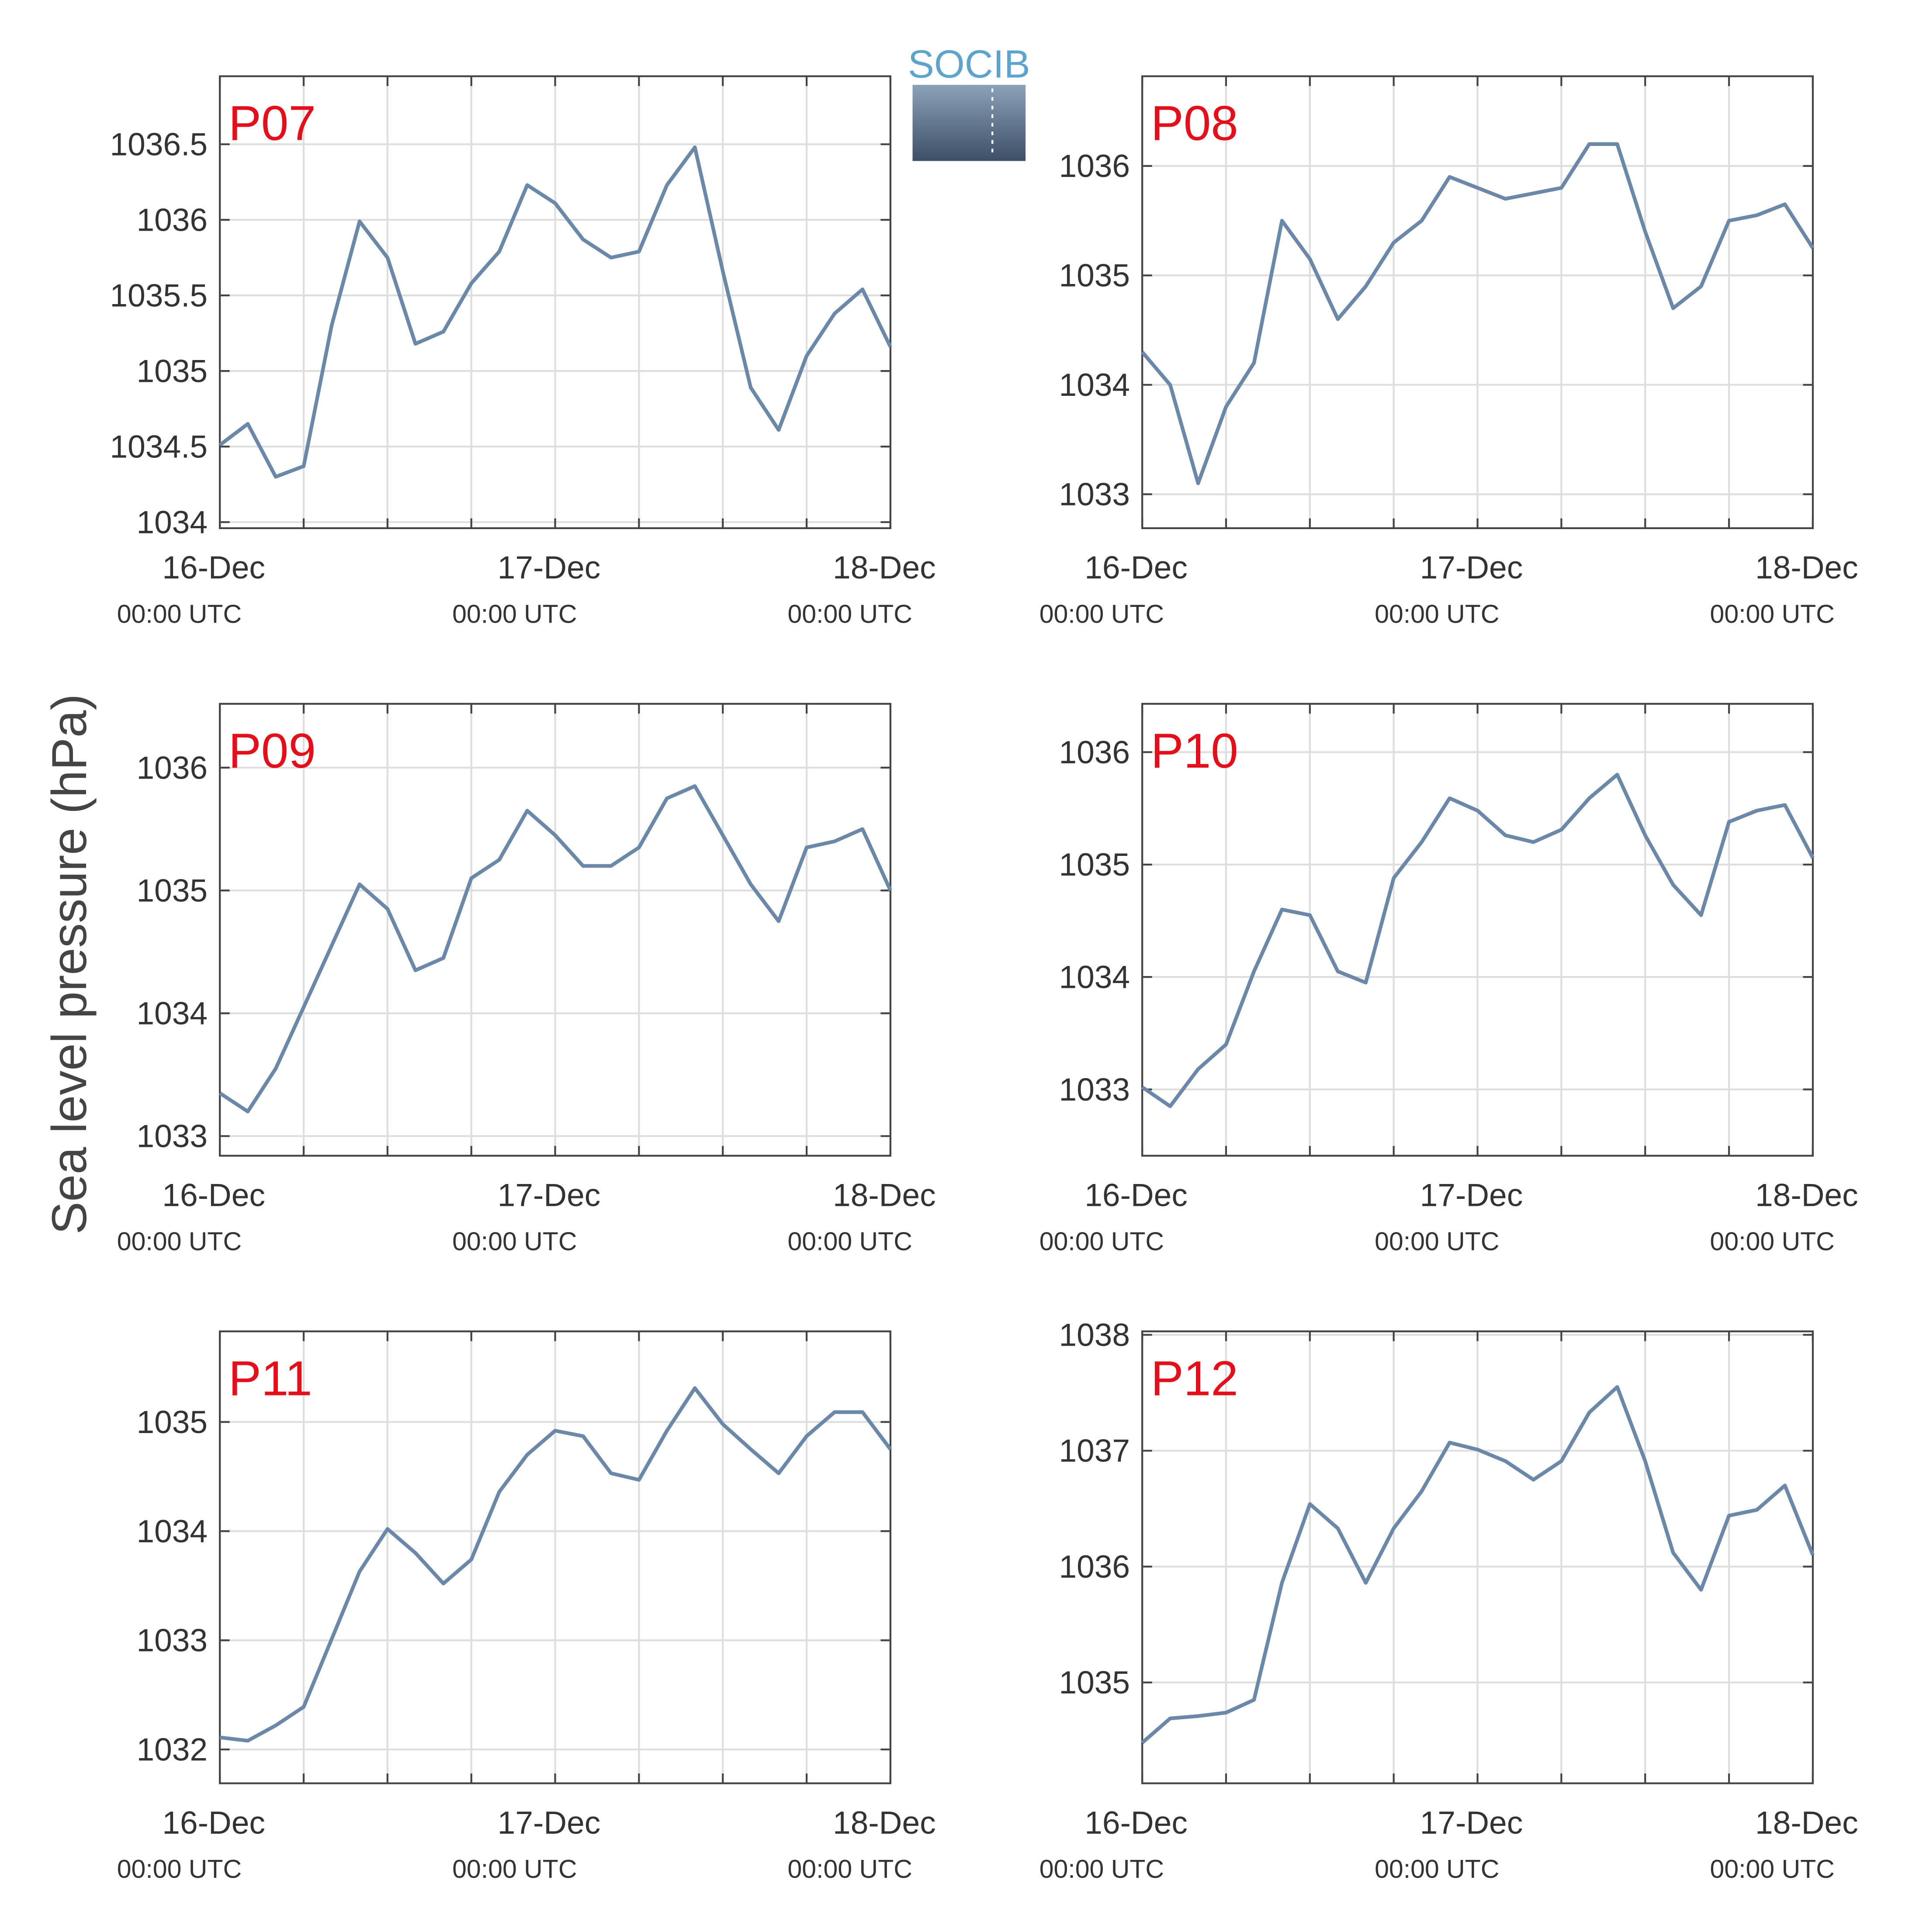 This screenshot has width=1916, height=1932. What do you see at coordinates (159, 446) in the screenshot?
I see `y-tick-label: 1034.5` at bounding box center [159, 446].